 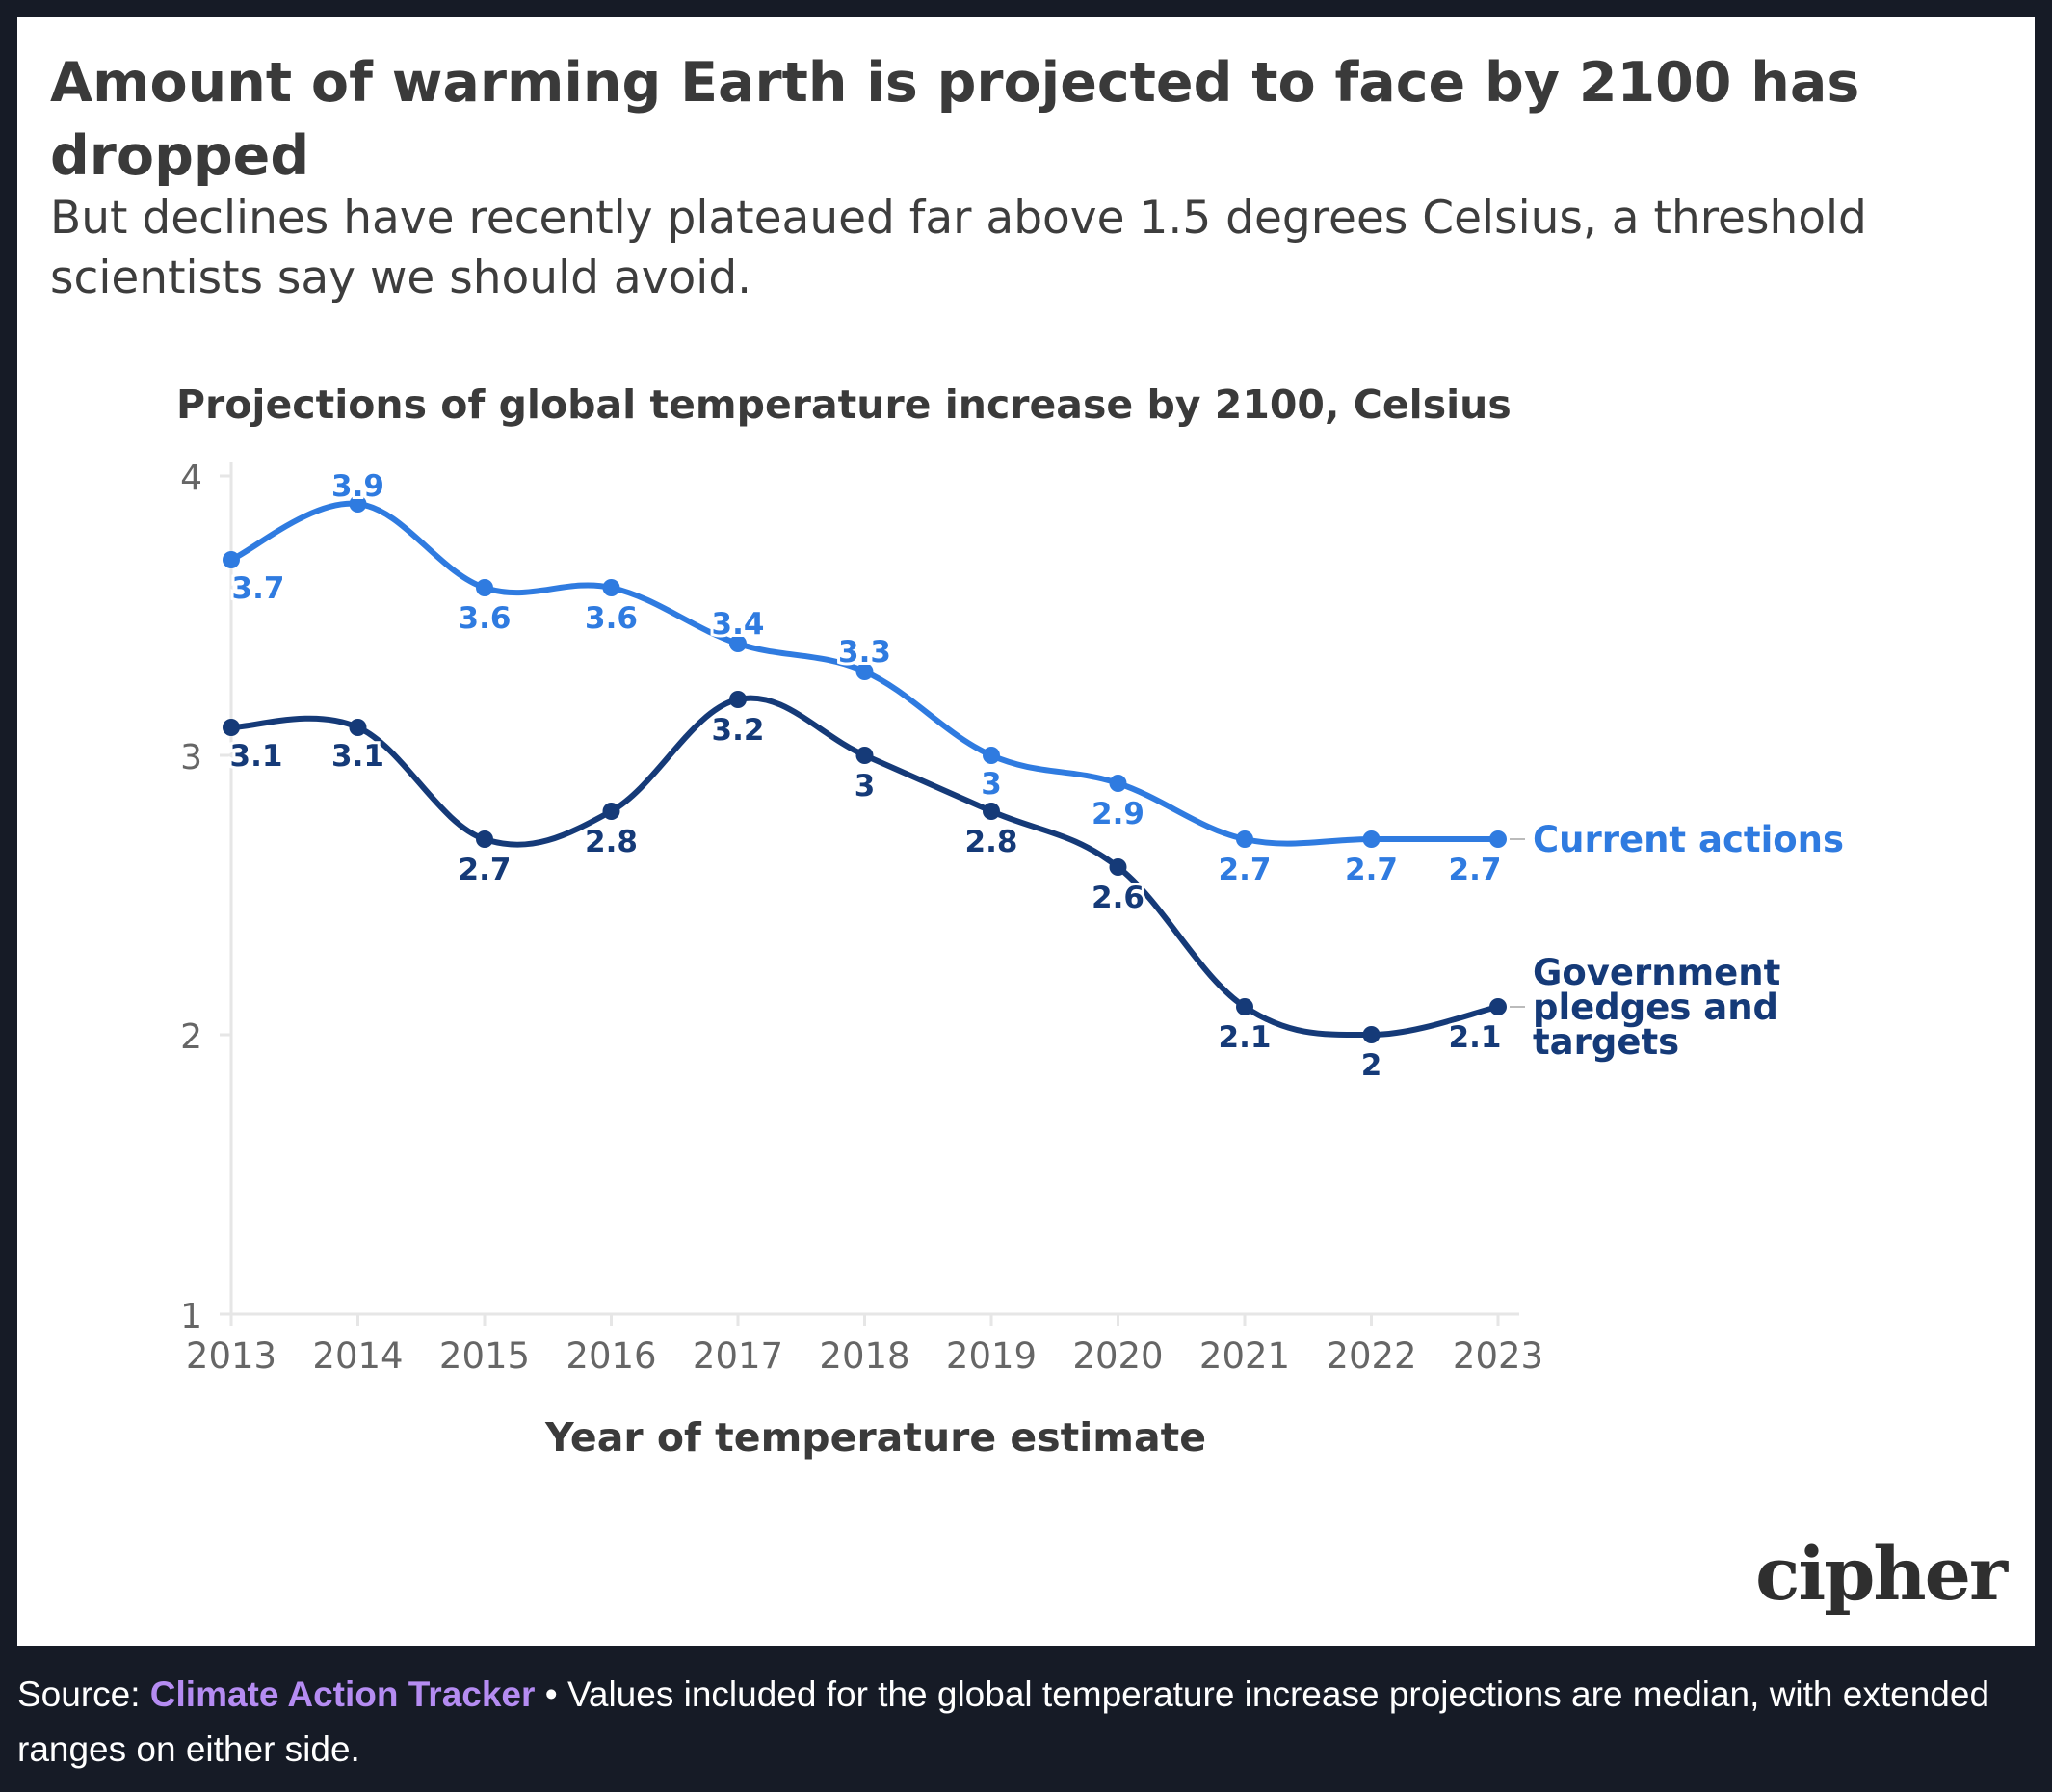 What do you see at coordinates (191, 479) in the screenshot?
I see `y-tick-label: 4` at bounding box center [191, 479].